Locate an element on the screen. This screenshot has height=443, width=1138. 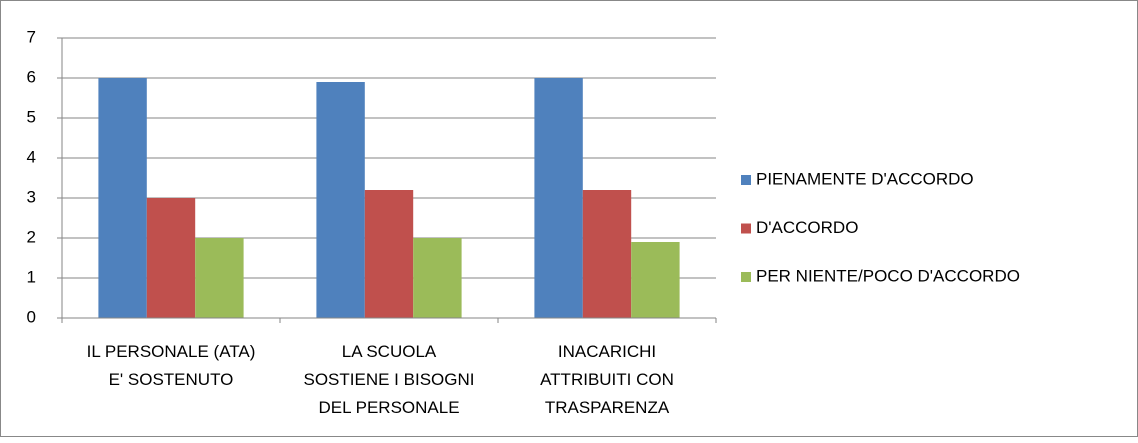
legend-label: D'ACCORDO is located at coordinates (807, 227).